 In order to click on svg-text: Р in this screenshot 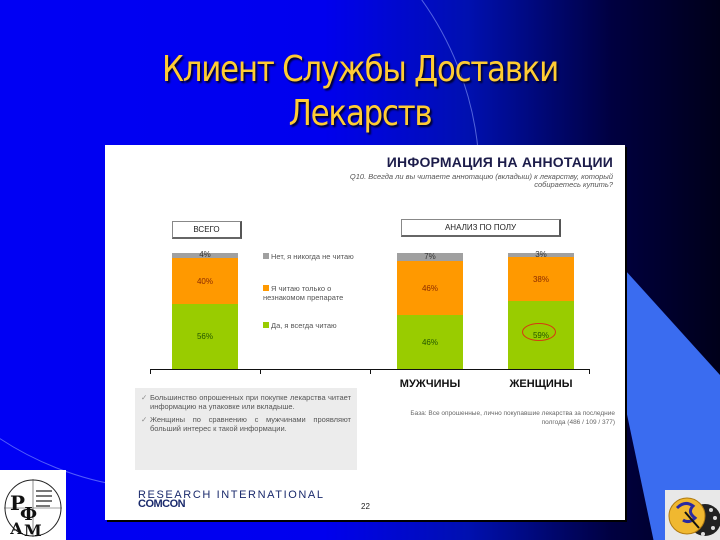, I will do `click(17, 503)`.